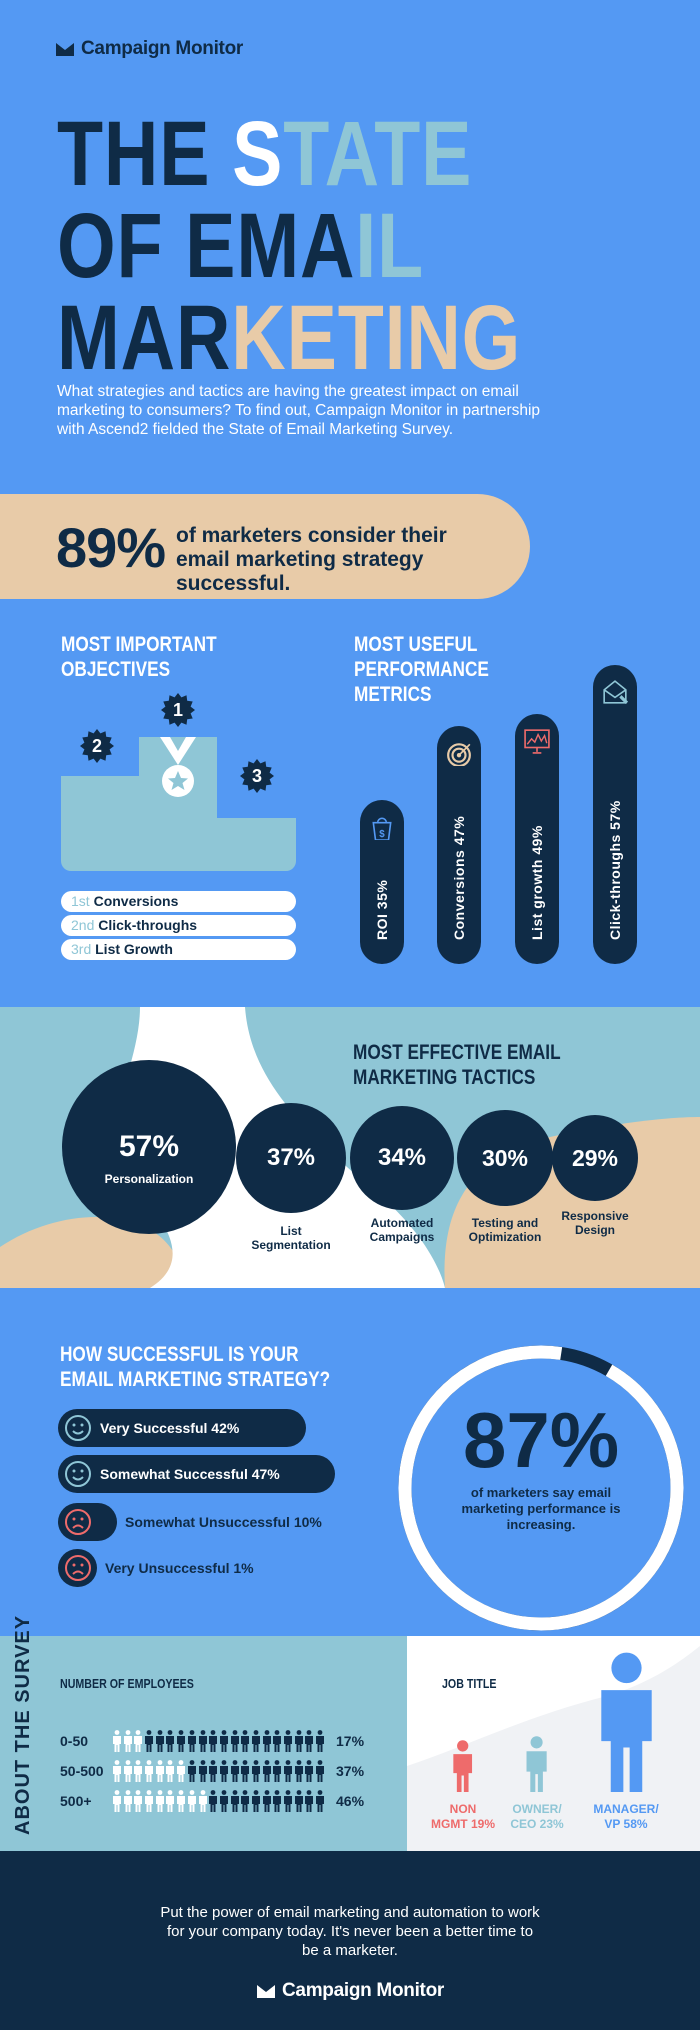 This screenshot has width=700, height=2030. Describe the element at coordinates (402, 1230) in the screenshot. I see `tactic-label: Automated Campaigns` at that location.